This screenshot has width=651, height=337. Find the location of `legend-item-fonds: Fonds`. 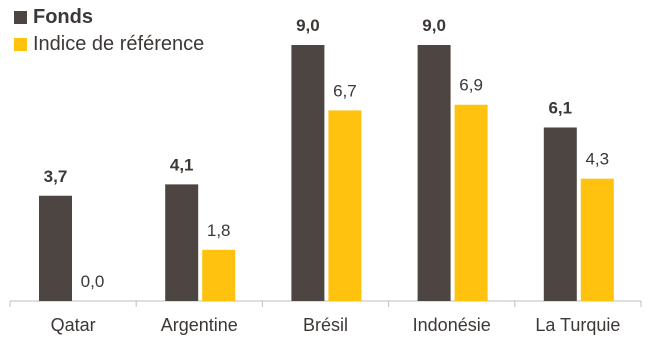

legend-item-fonds: Fonds is located at coordinates (109, 17).